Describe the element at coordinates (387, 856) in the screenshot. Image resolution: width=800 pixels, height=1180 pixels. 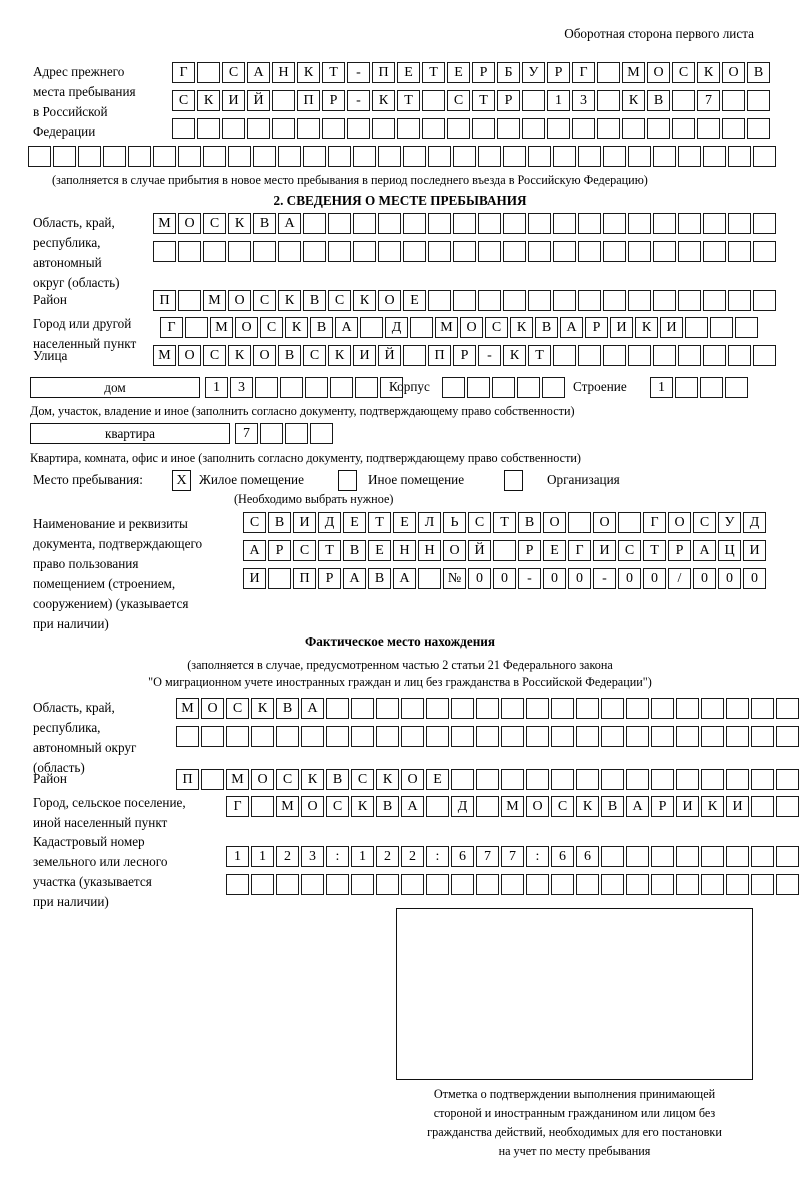
I see `form-cell: 2` at that location.